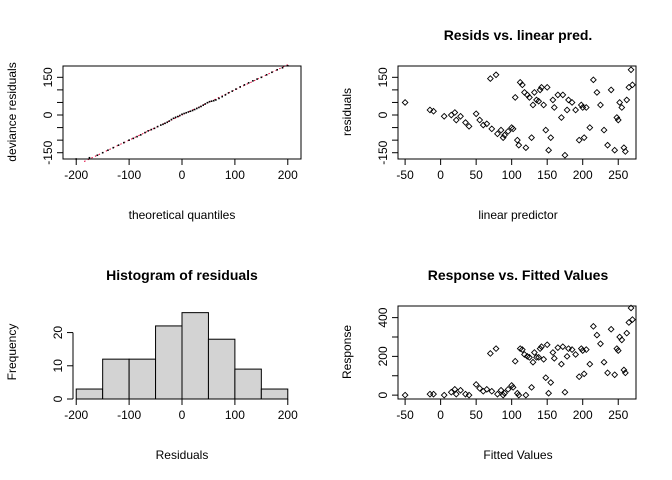 This screenshot has width=672, height=480. What do you see at coordinates (347, 352) in the screenshot?
I see `resp-y-label: Response` at bounding box center [347, 352].